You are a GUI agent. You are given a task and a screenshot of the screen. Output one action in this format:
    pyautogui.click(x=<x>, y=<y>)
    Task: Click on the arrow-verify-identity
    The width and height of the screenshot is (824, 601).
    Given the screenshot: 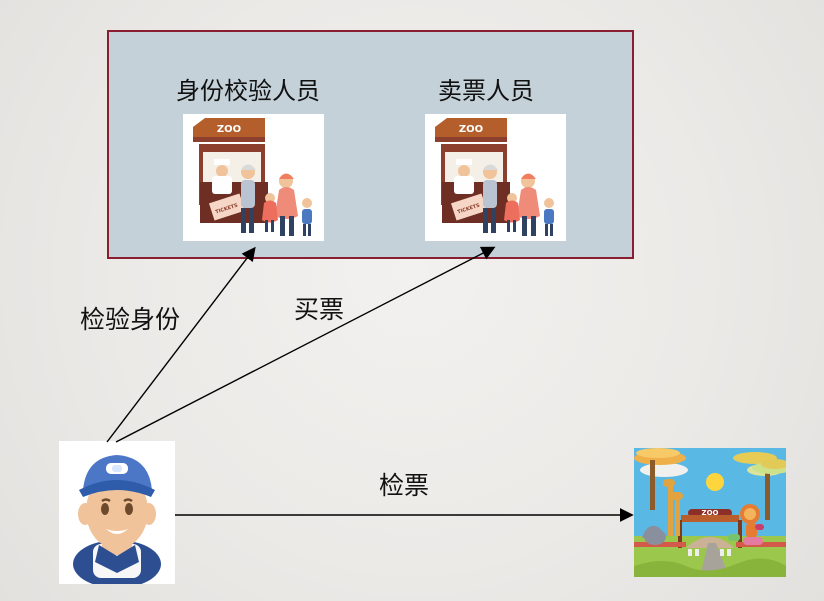 What is the action you would take?
    pyautogui.click(x=181, y=344)
    